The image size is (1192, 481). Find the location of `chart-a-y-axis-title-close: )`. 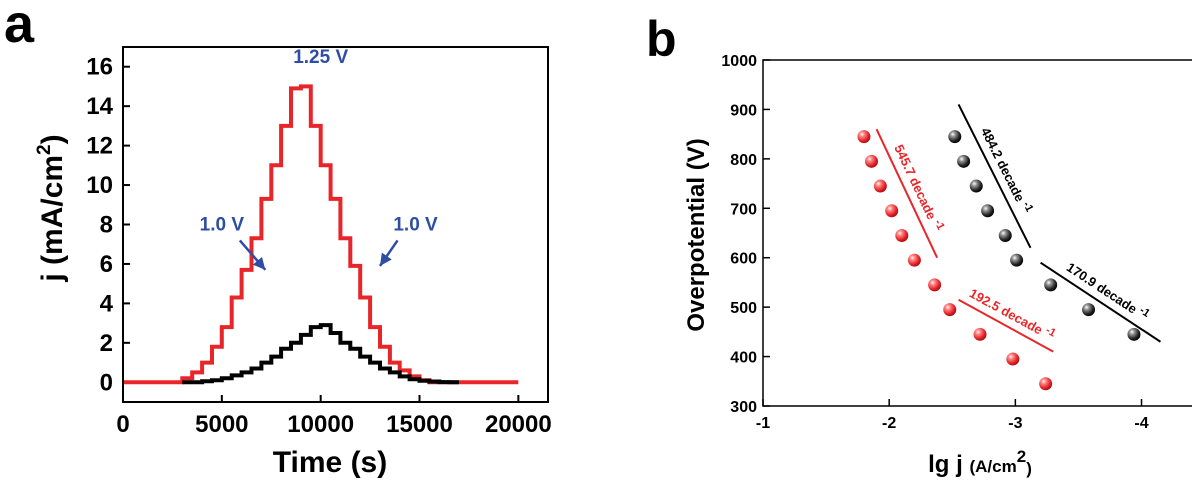

chart-a-y-axis-title-close: ) is located at coordinates (52, 139).